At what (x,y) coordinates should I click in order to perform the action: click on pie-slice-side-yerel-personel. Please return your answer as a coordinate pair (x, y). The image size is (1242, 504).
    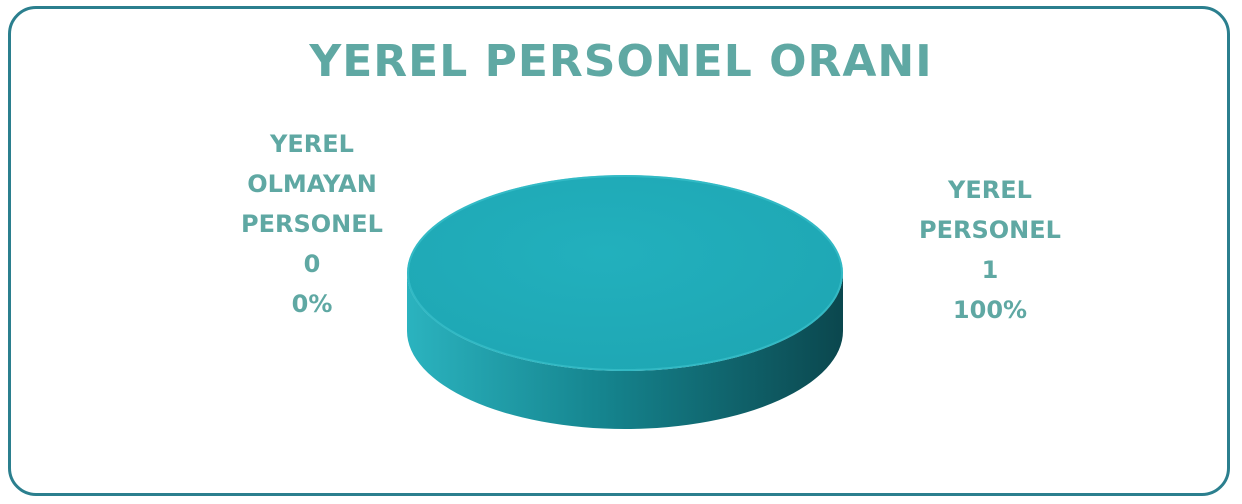
    Looking at the image, I should click on (625, 351).